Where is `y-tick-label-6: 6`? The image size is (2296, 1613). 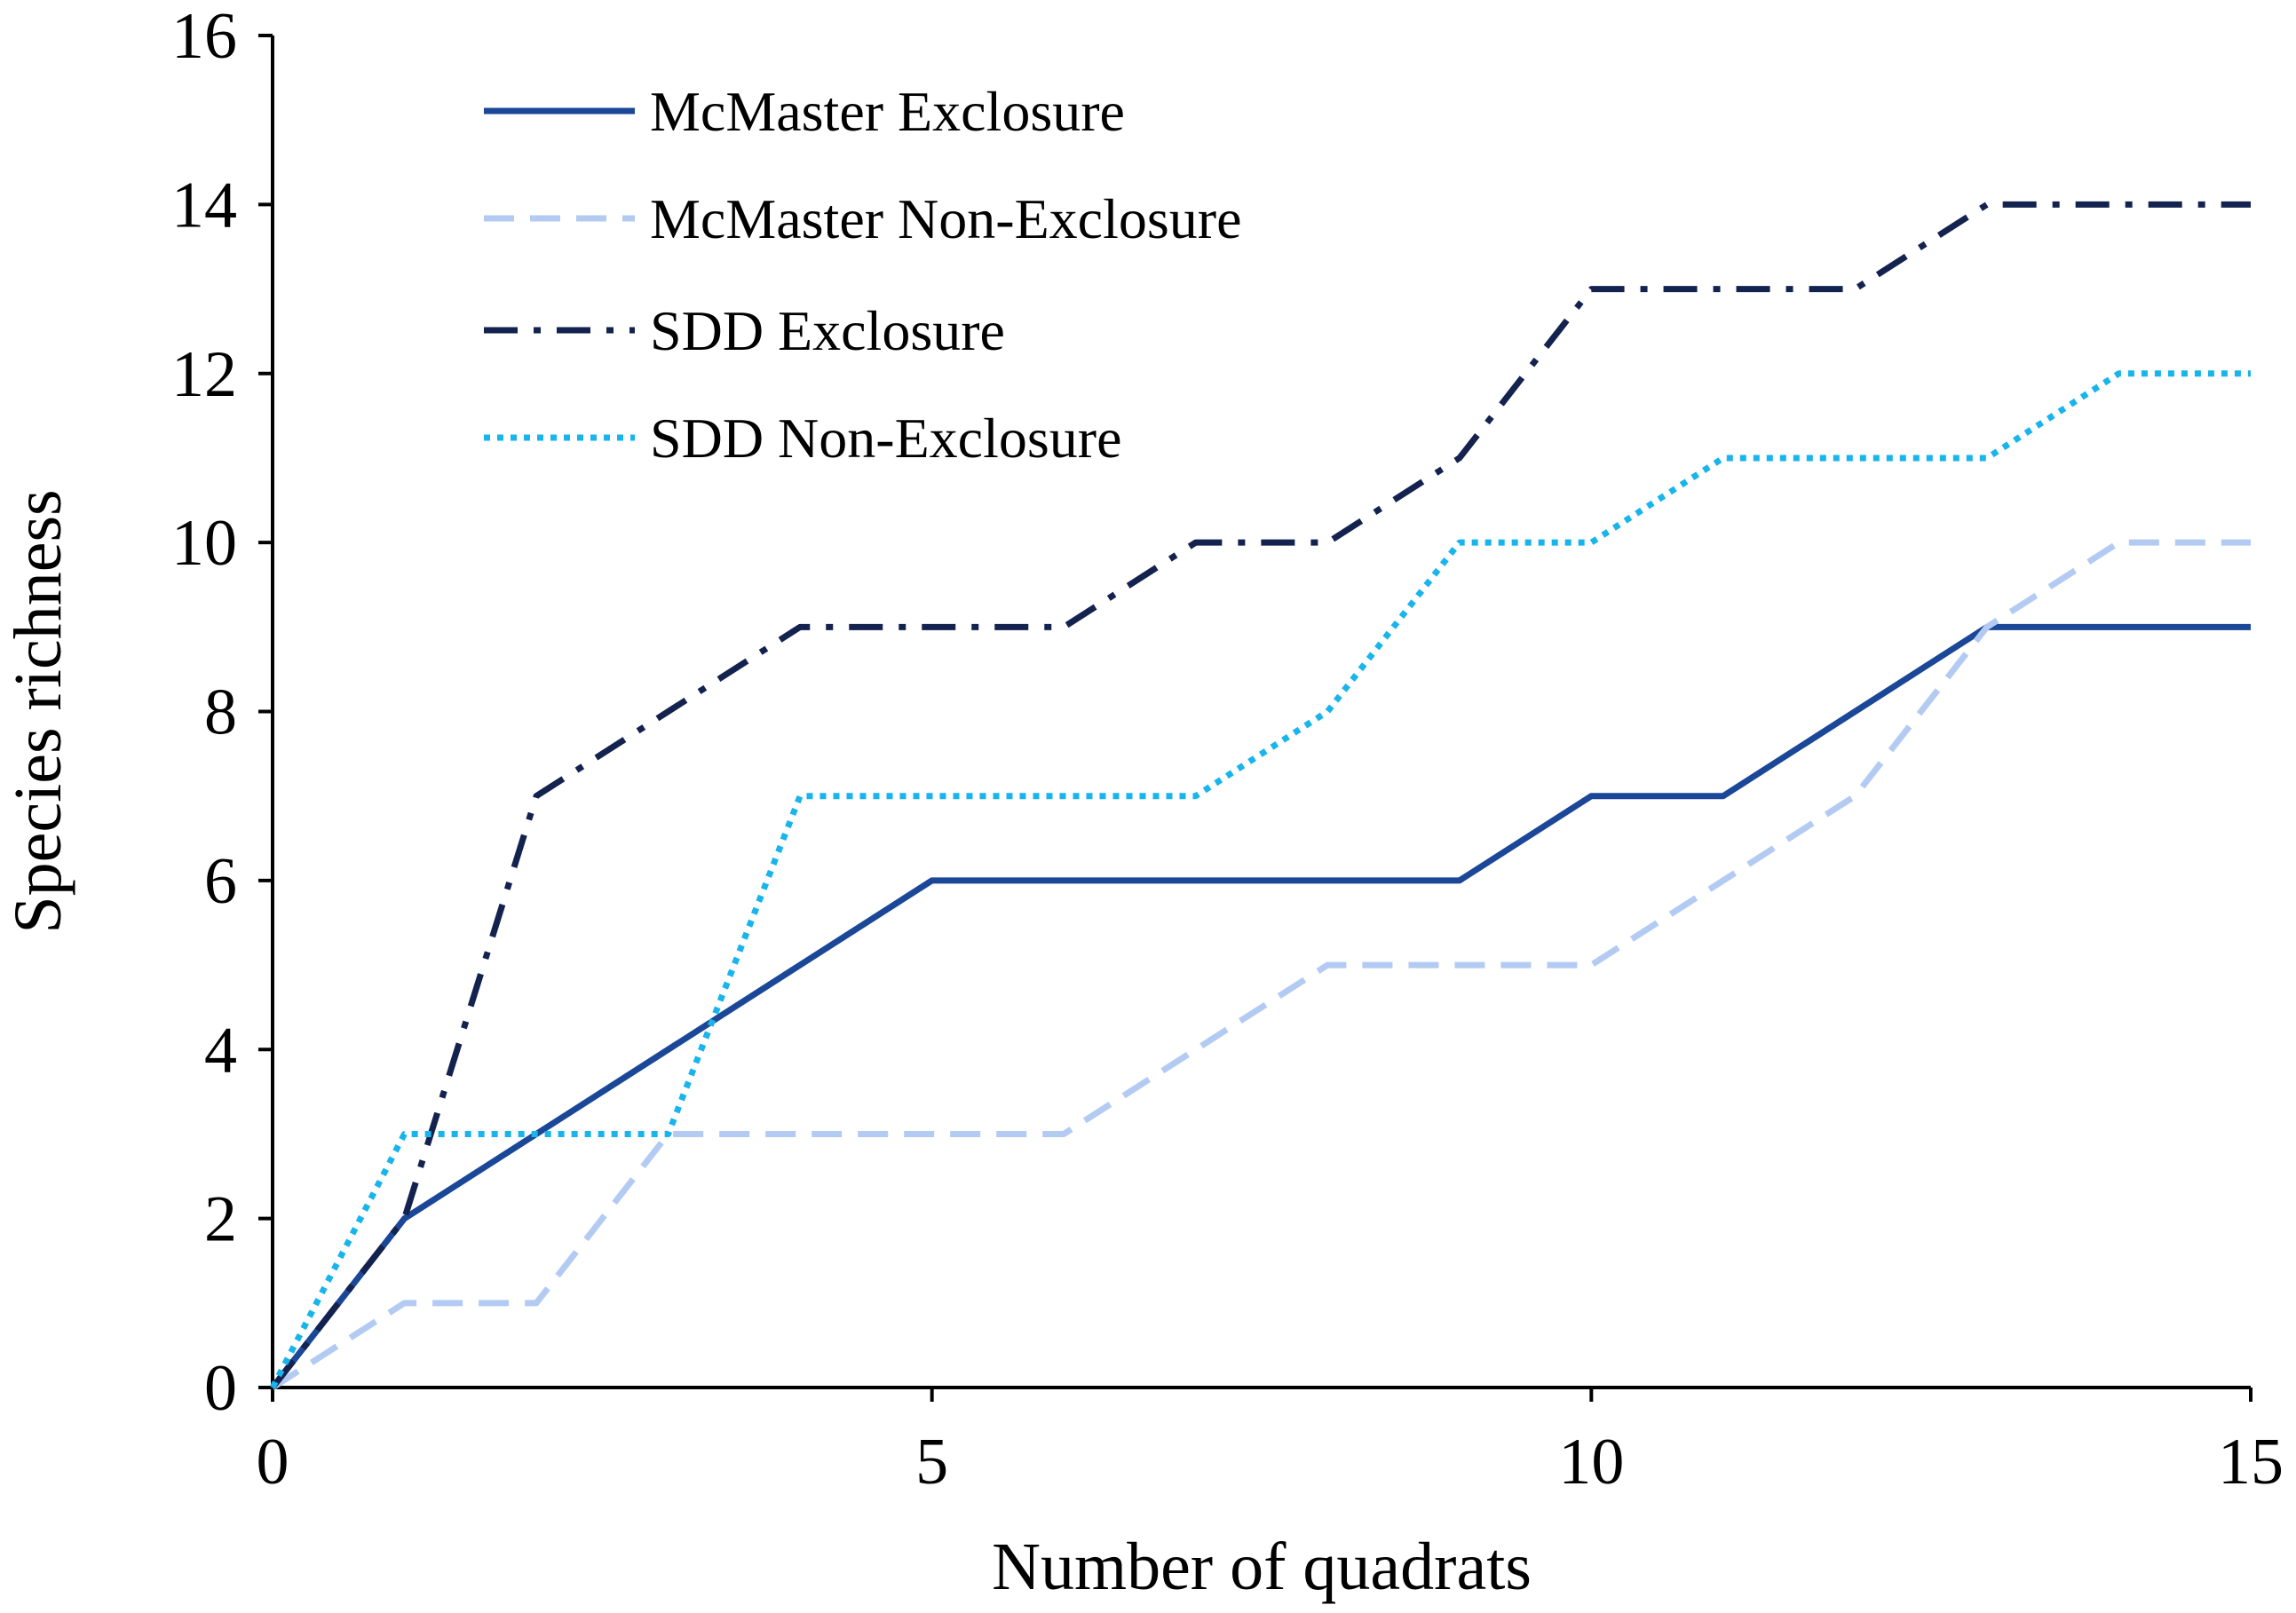
y-tick-label-6: 6 is located at coordinates (220, 881).